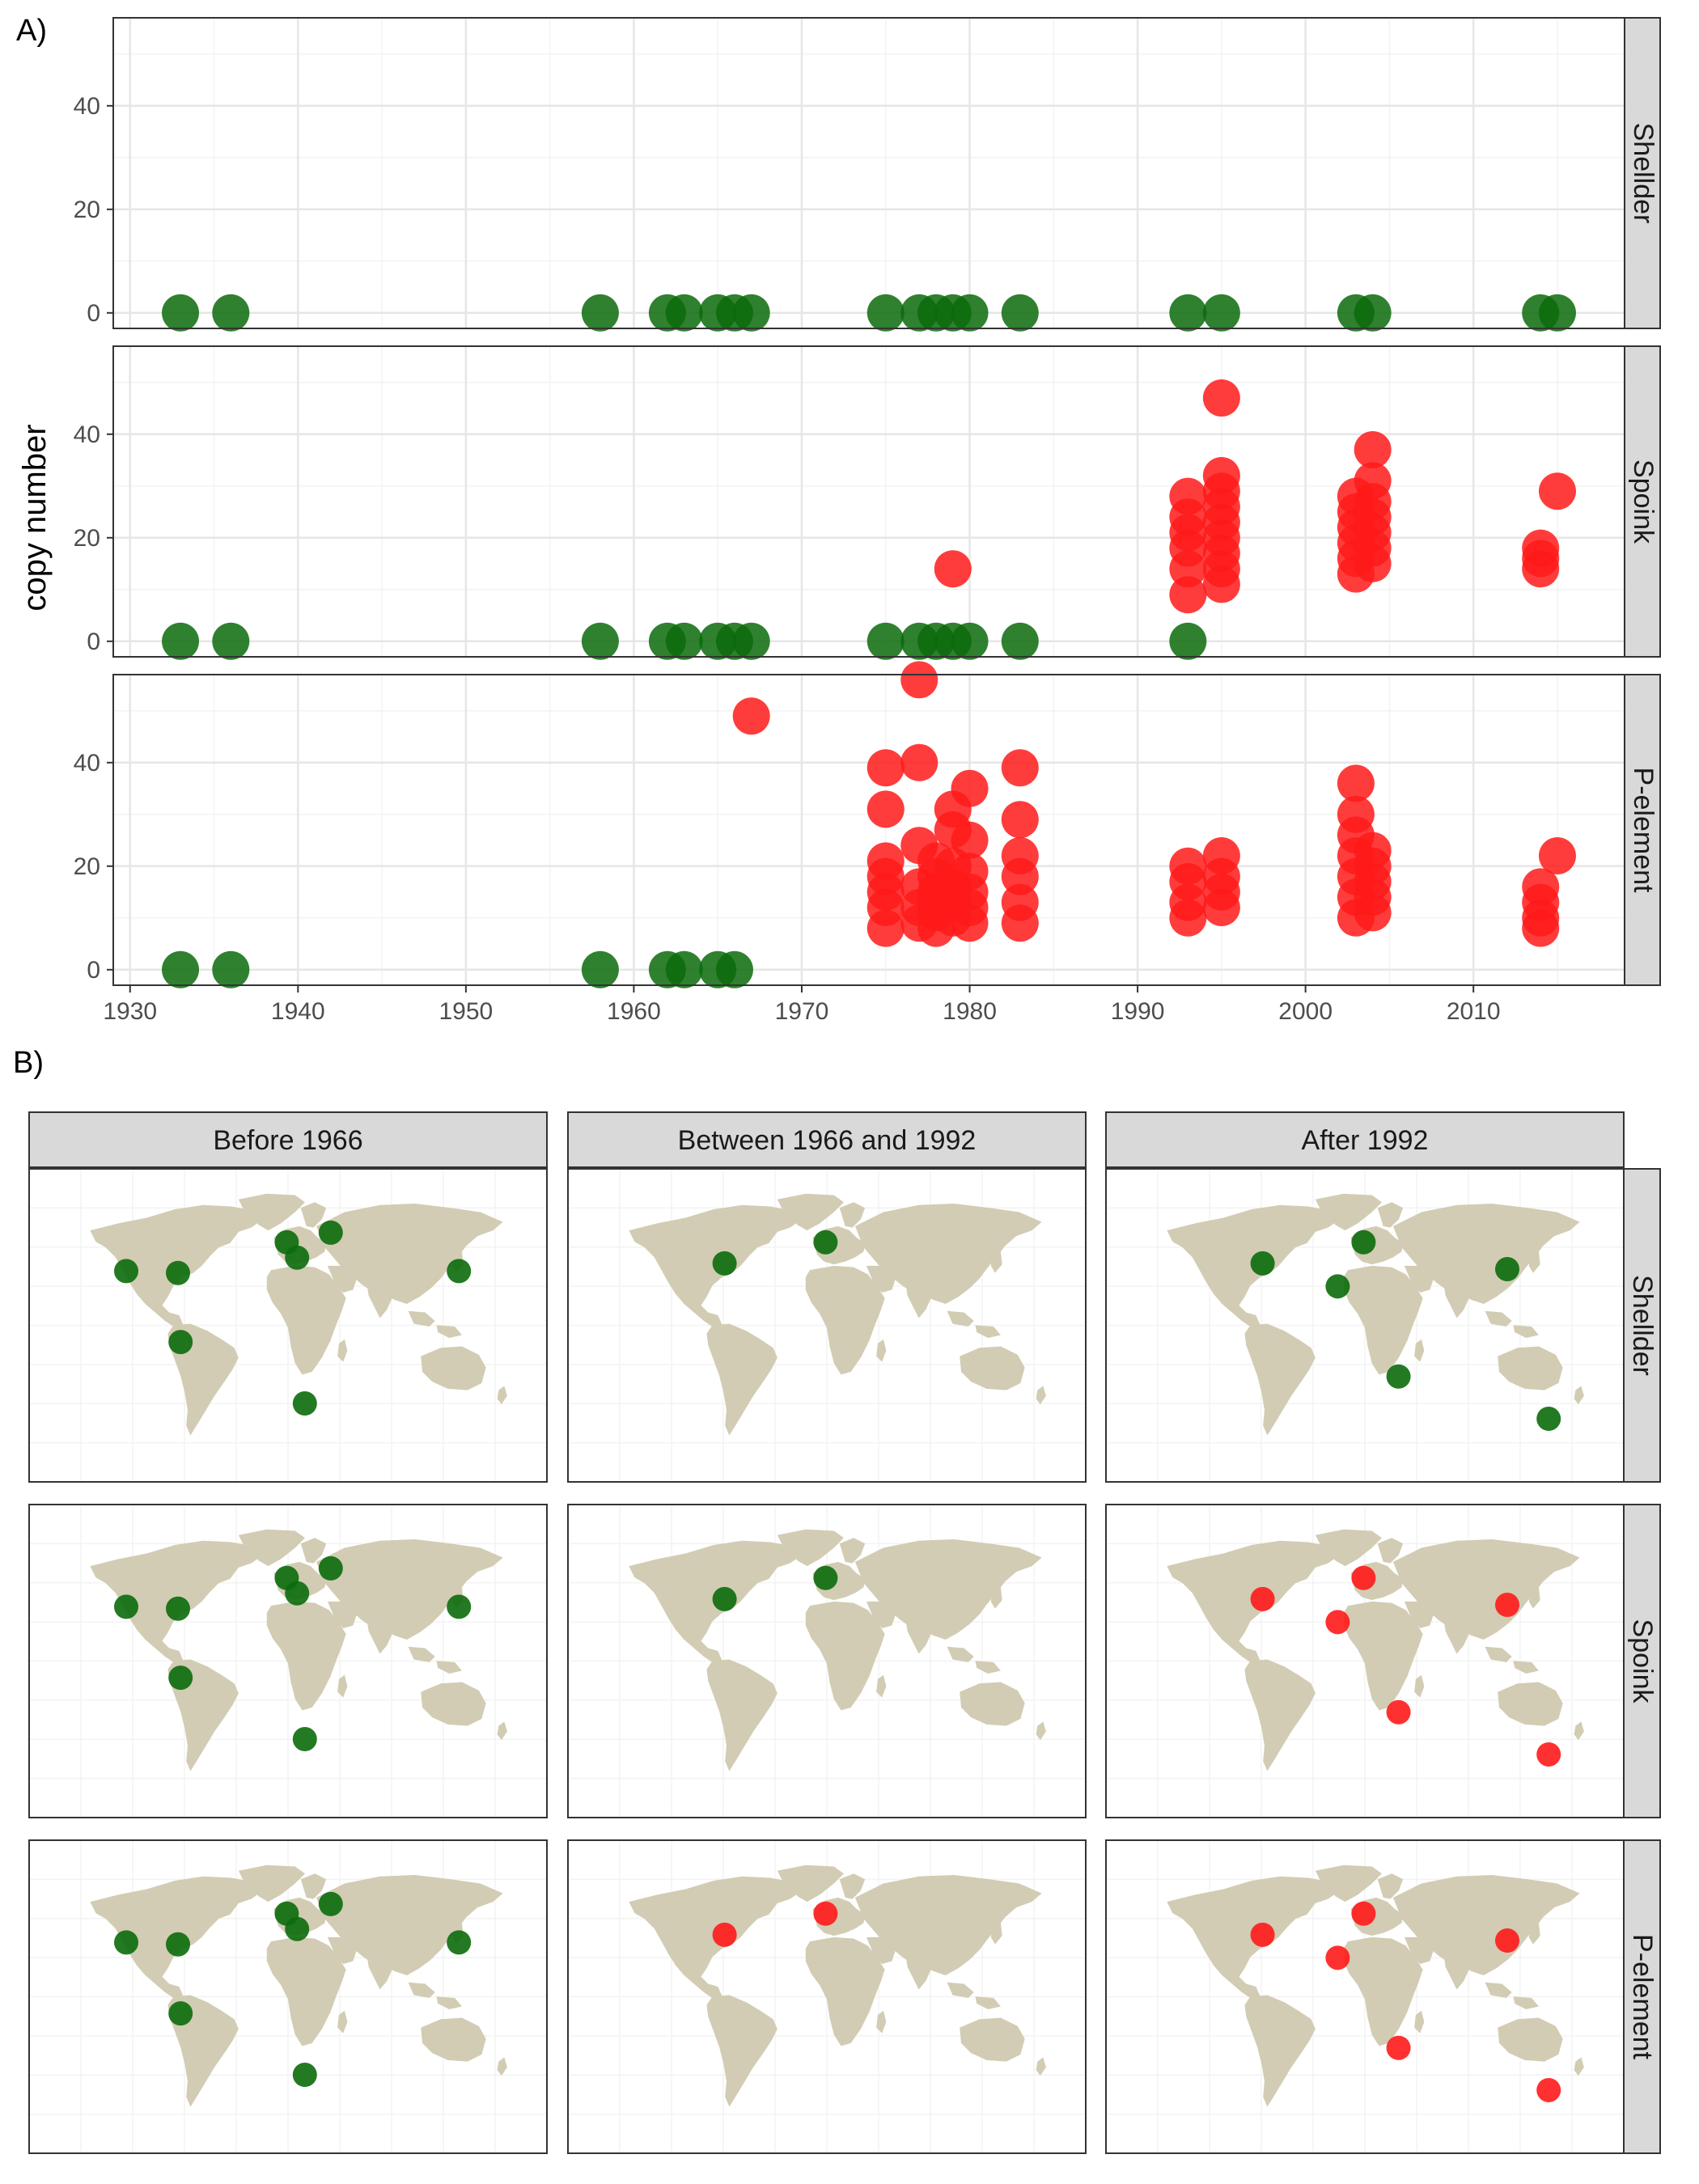 The image size is (1699, 2184). What do you see at coordinates (35, 517) in the screenshot?
I see `y-axis-label: copy number` at bounding box center [35, 517].